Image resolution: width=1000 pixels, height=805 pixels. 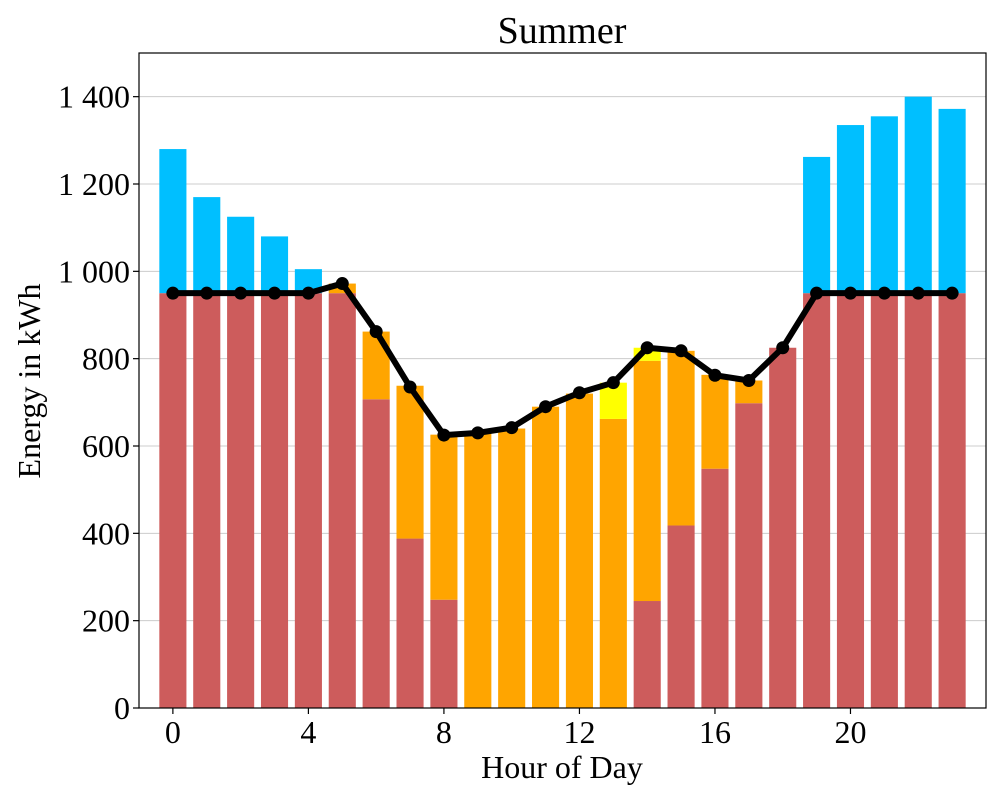 What do you see at coordinates (106, 359) in the screenshot?
I see `y-tick-label-800: 800` at bounding box center [106, 359].